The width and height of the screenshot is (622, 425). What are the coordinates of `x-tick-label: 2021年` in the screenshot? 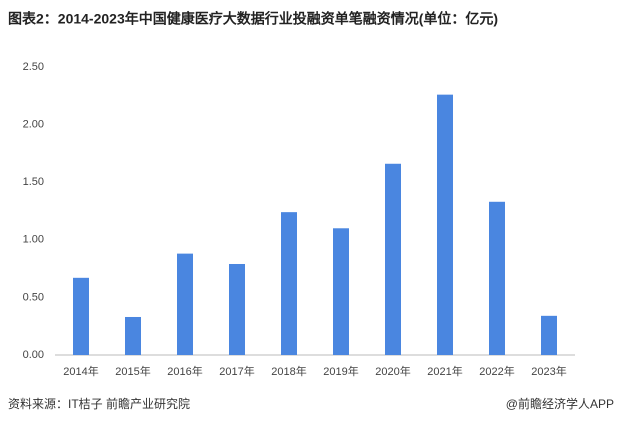 It's located at (444, 371).